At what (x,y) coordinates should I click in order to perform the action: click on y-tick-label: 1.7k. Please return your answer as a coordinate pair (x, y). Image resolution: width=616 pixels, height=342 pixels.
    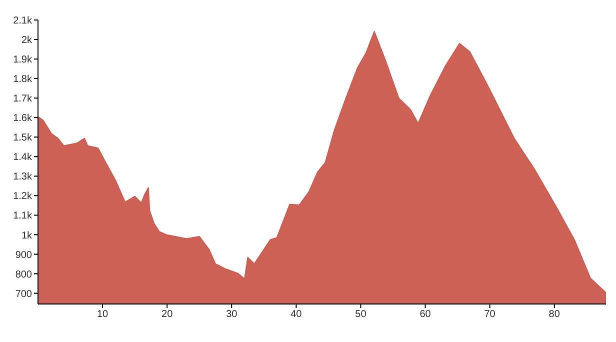
    Looking at the image, I should click on (23, 99).